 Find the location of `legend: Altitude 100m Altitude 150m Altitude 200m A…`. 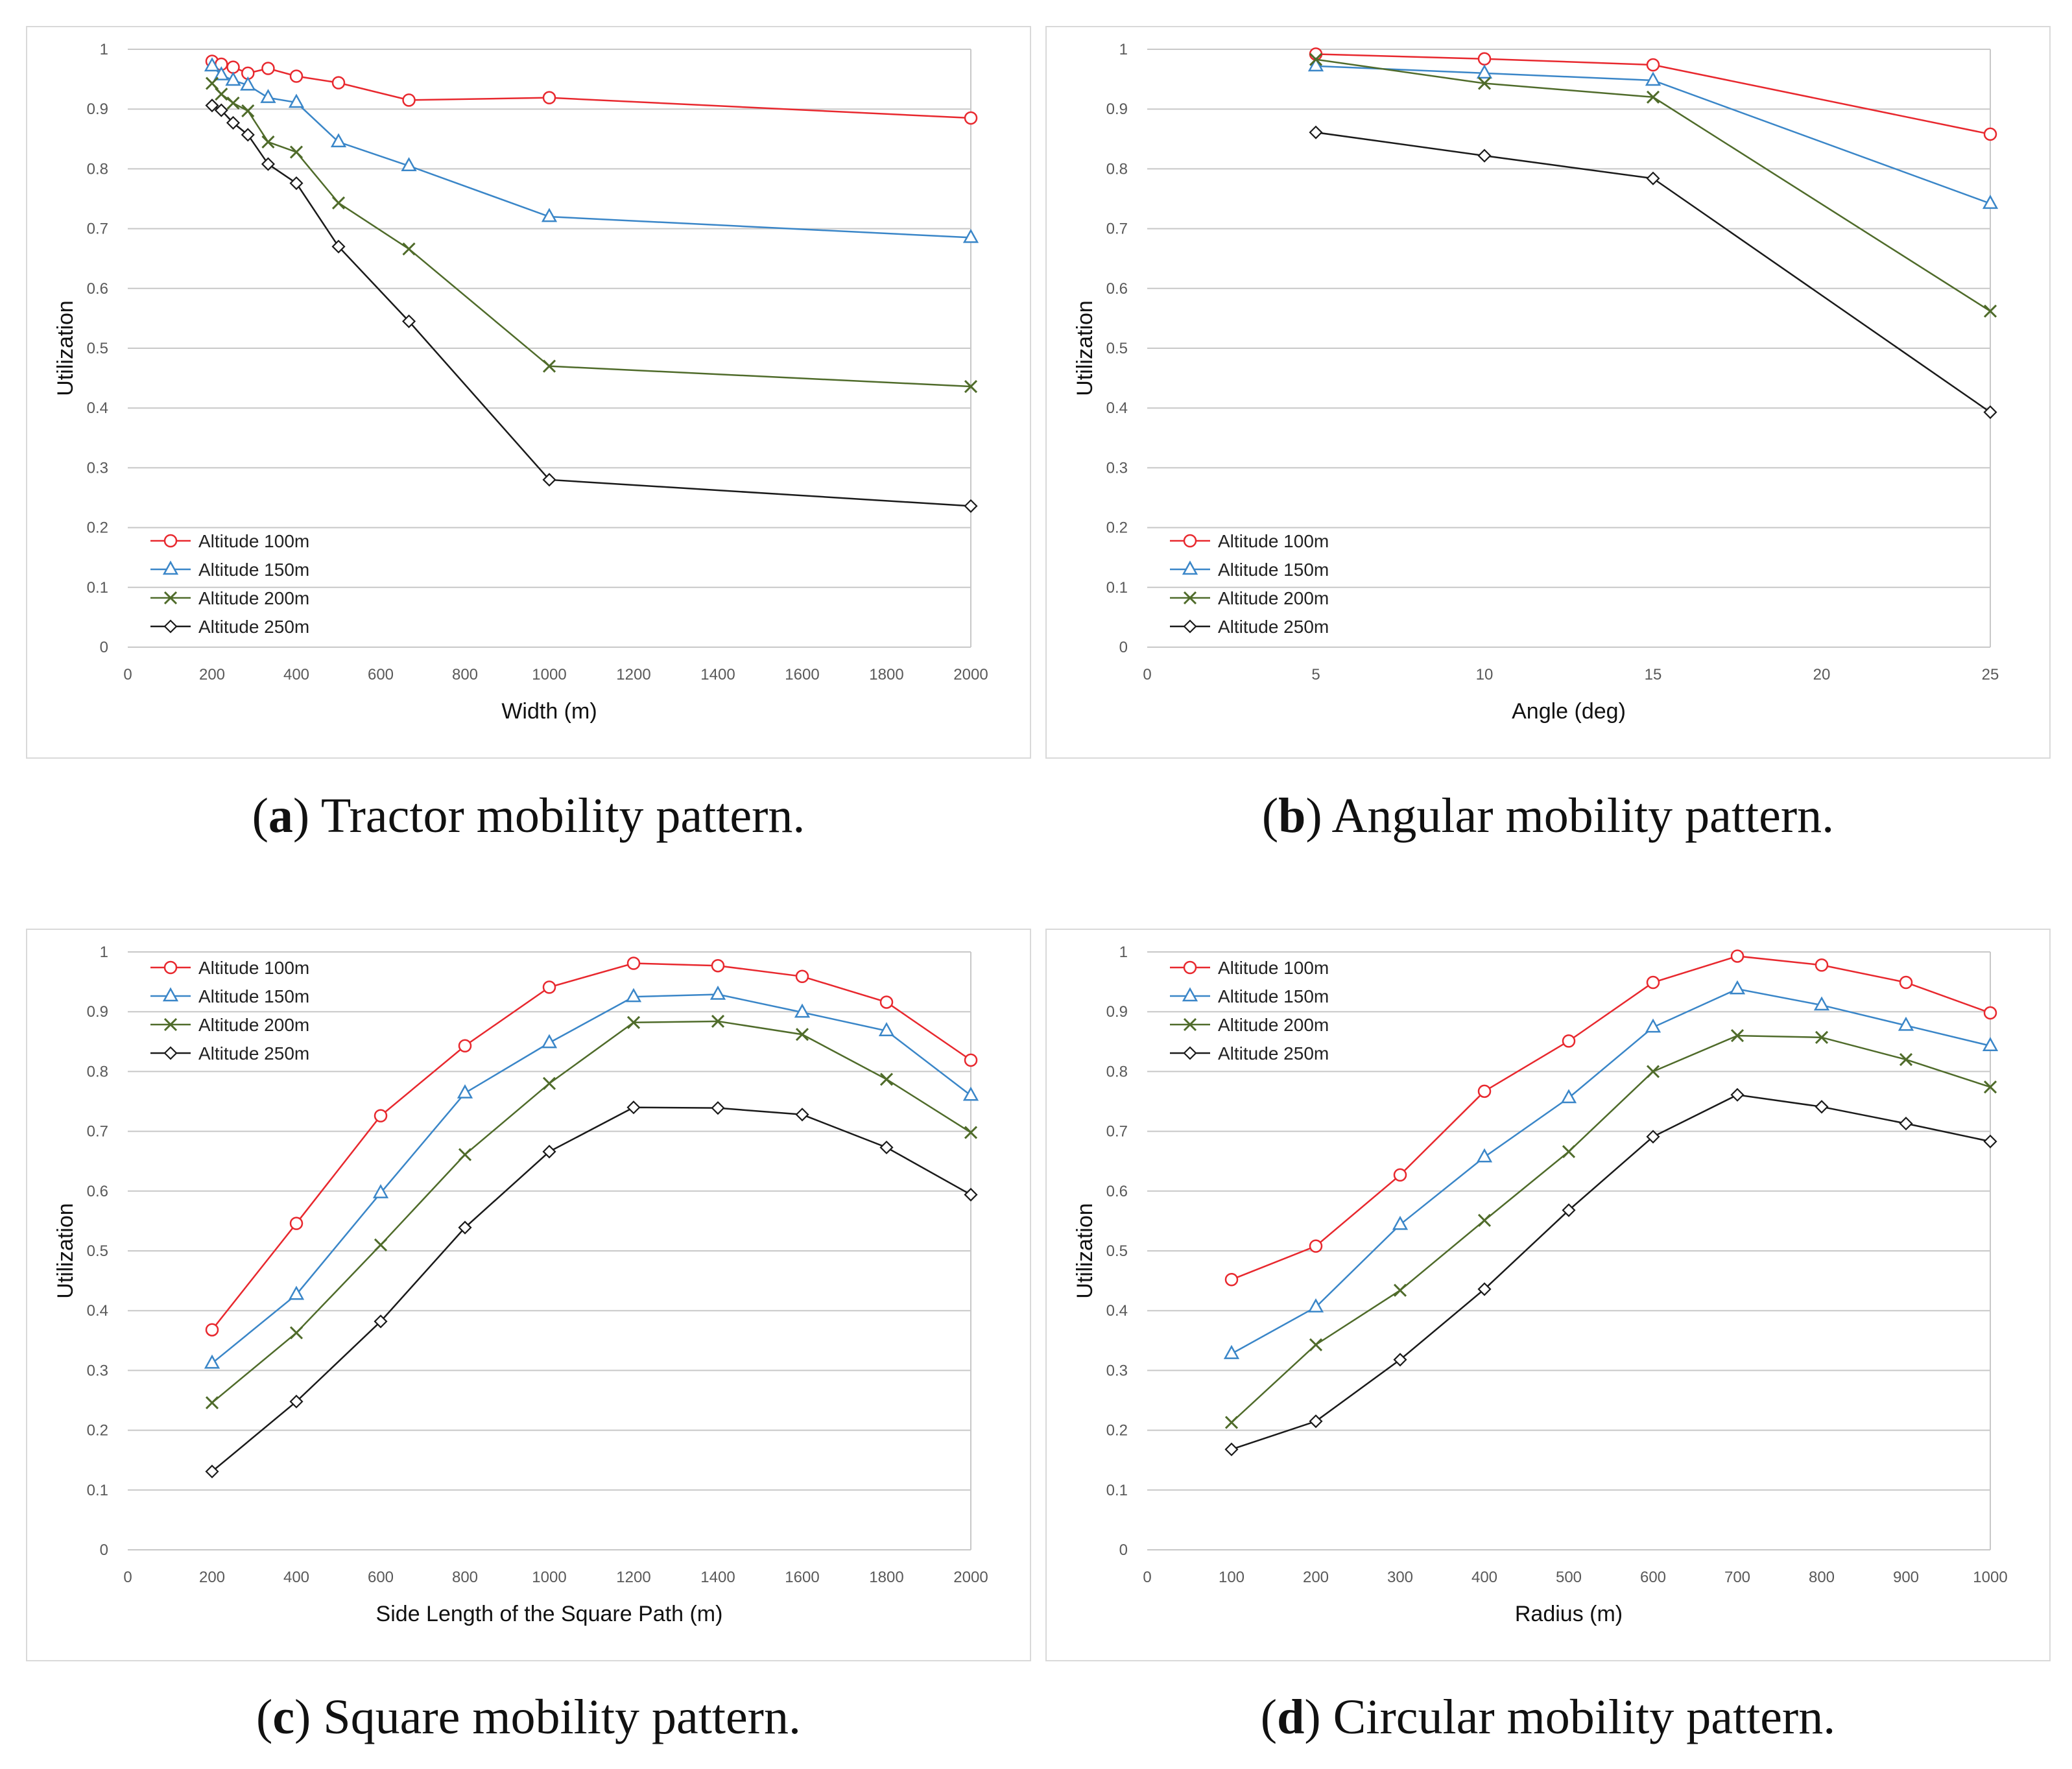

legend: Altitude 100m Altitude 150m Altitude 200m A… is located at coordinates (1249, 584).